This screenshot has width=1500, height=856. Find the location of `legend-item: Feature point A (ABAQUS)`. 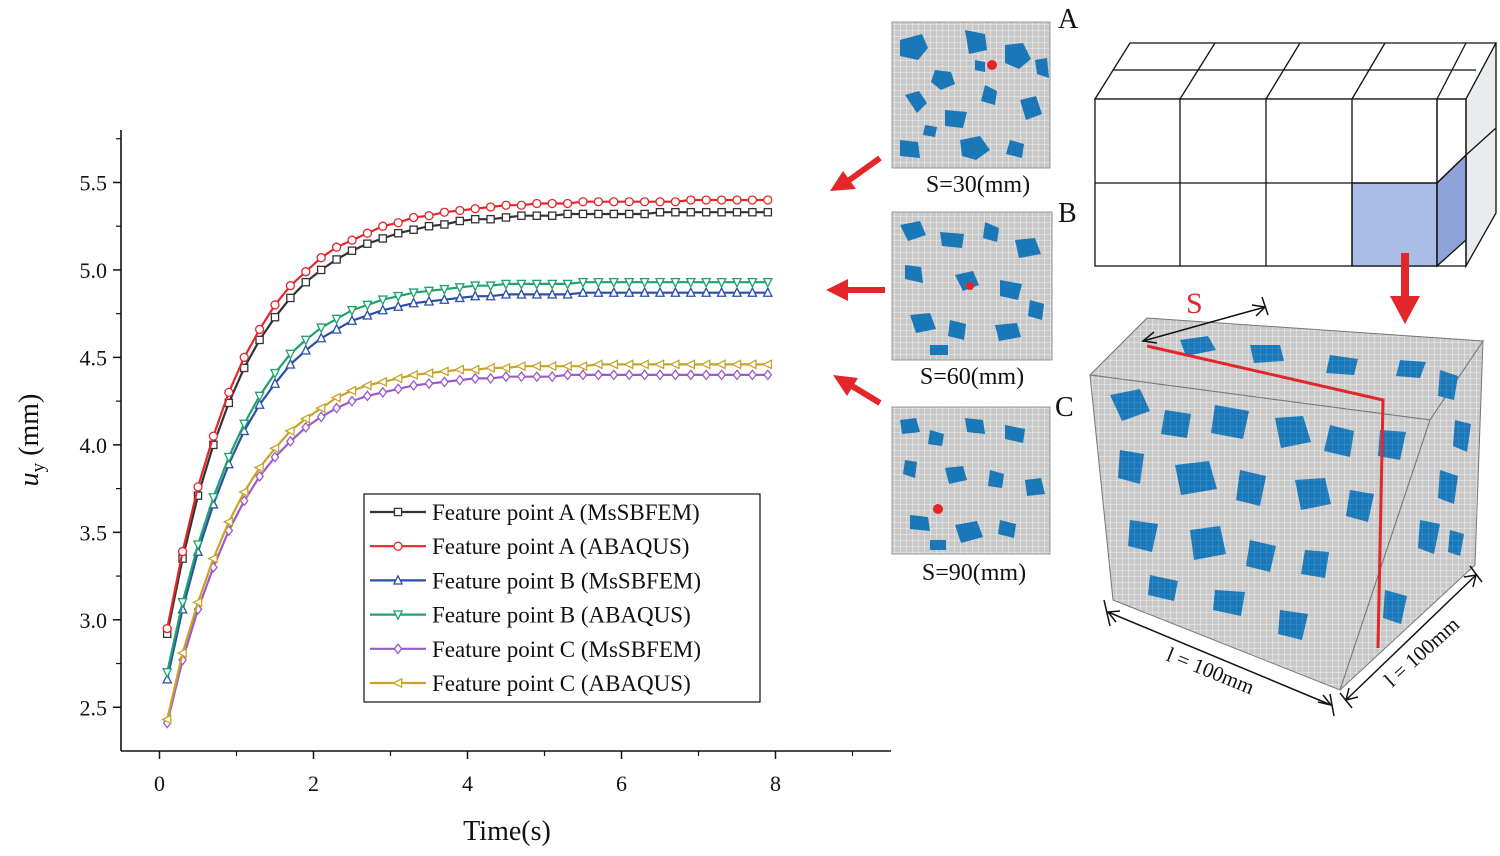

legend-item: Feature point A (ABAQUS) is located at coordinates (529, 546).